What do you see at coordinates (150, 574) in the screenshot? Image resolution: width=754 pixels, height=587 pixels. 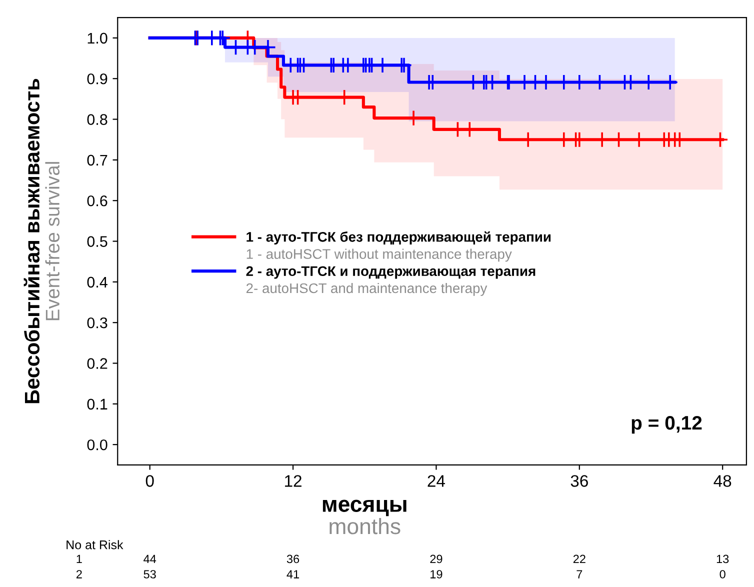 I see `text: 53` at bounding box center [150, 574].